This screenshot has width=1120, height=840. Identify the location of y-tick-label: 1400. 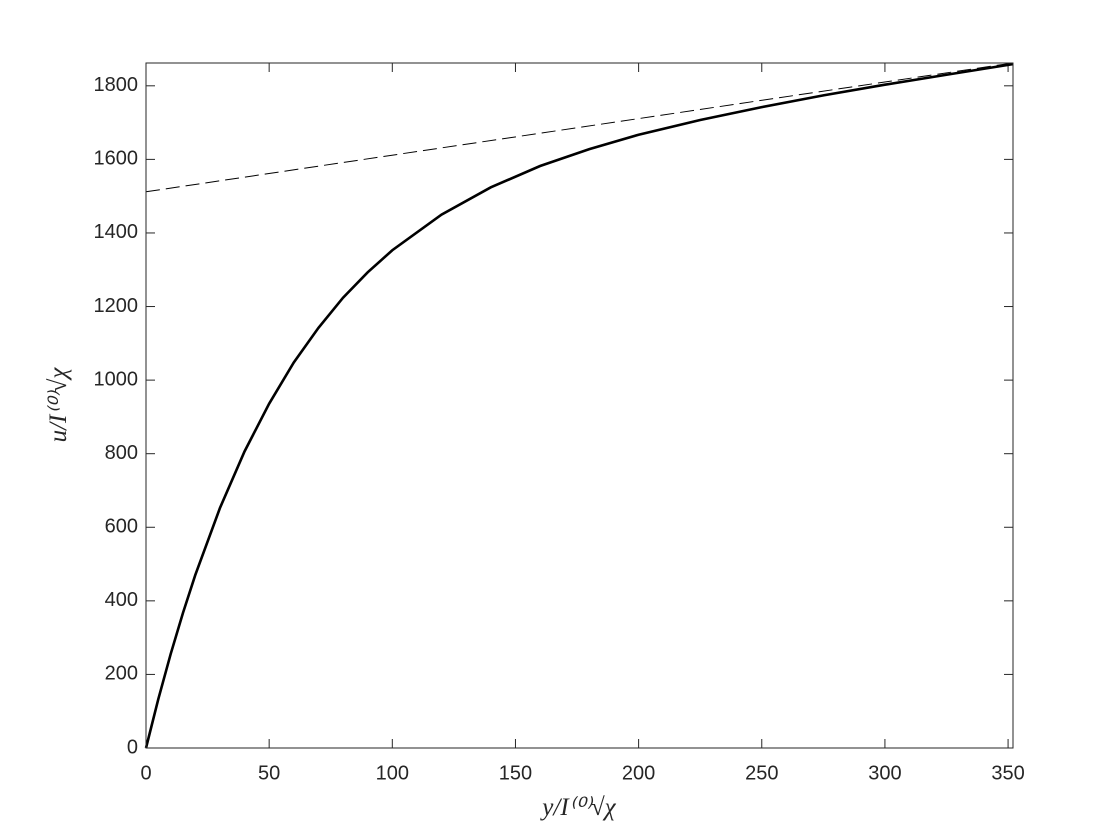
(116, 232).